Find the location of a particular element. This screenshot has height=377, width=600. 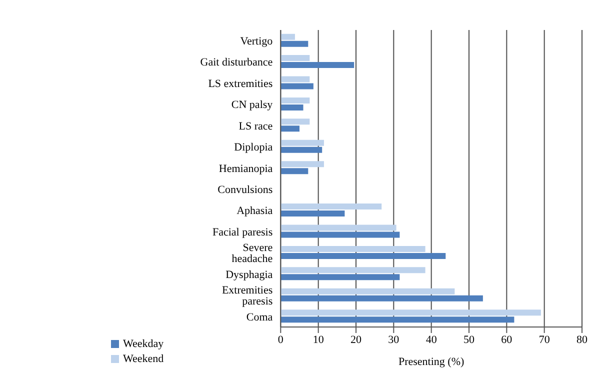

y-tick-label: Coma is located at coordinates (259, 317).